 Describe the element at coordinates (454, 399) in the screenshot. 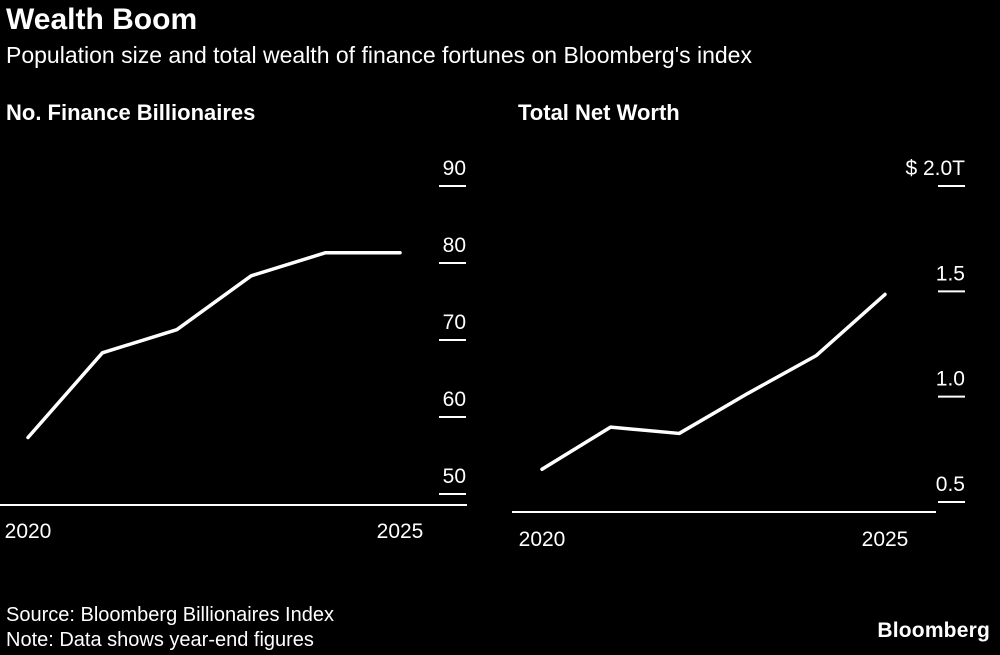

I see `y-tick-label: 60` at that location.